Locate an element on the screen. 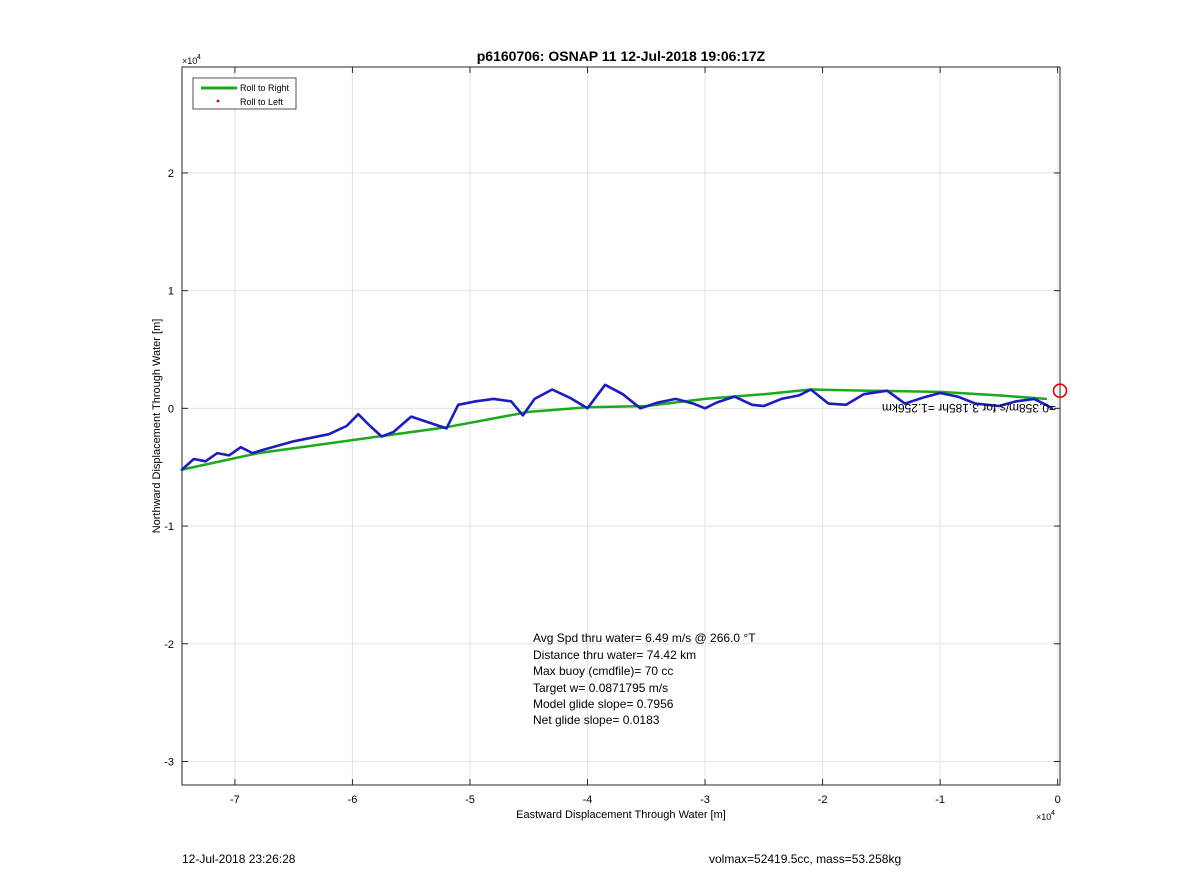 The image size is (1200, 885). y-exponent-power: 4 is located at coordinates (199, 57).